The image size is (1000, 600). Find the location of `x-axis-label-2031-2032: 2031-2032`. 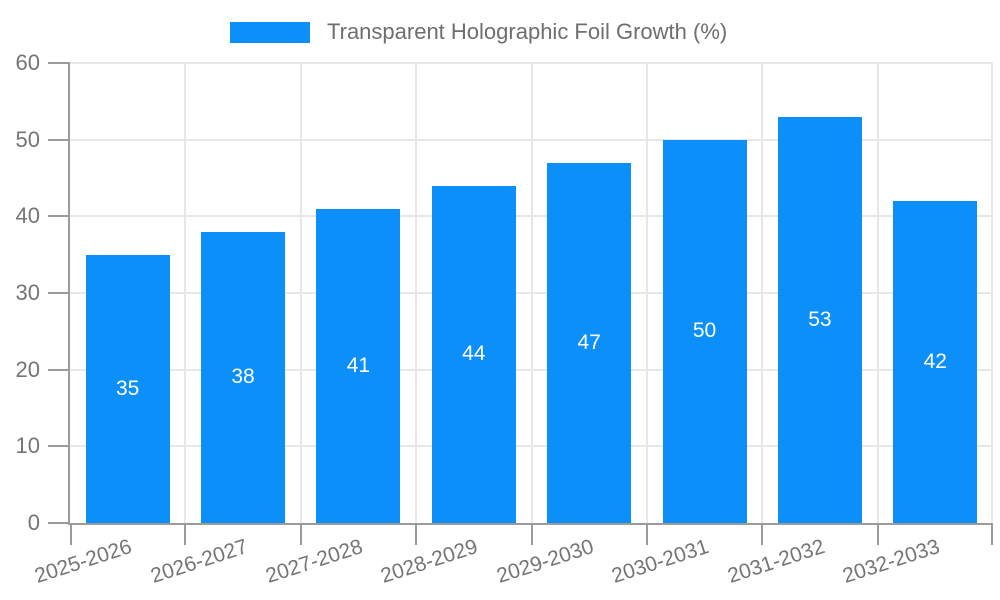

x-axis-label-2031-2032: 2031-2032 is located at coordinates (776, 561).